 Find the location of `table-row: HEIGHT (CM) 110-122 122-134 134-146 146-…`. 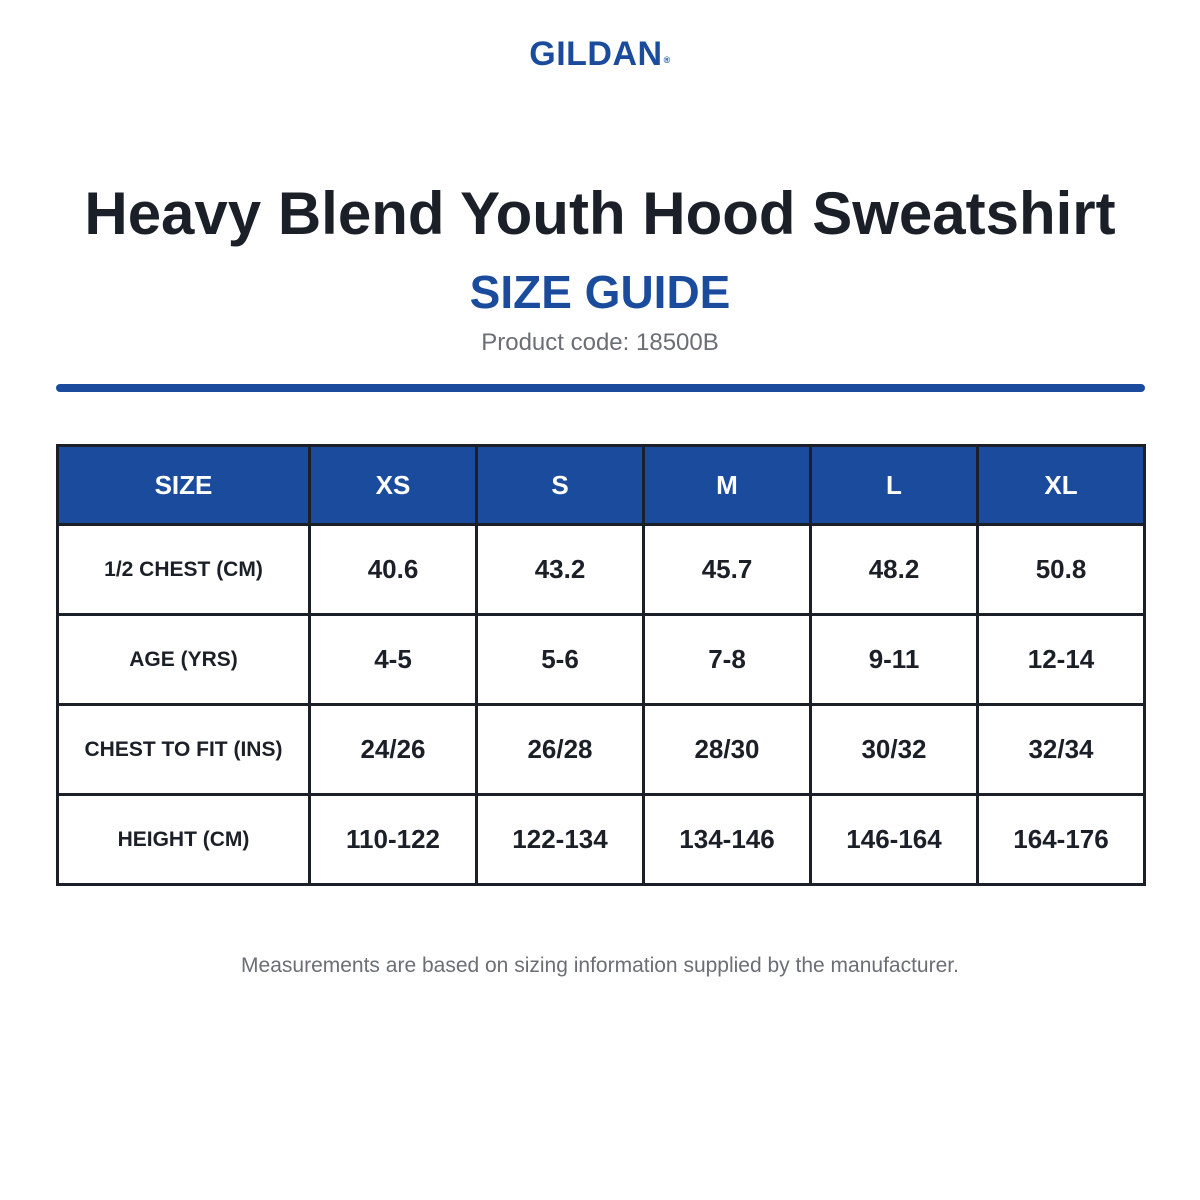

table-row: HEIGHT (CM) 110-122 122-134 134-146 146-… is located at coordinates (601, 839).